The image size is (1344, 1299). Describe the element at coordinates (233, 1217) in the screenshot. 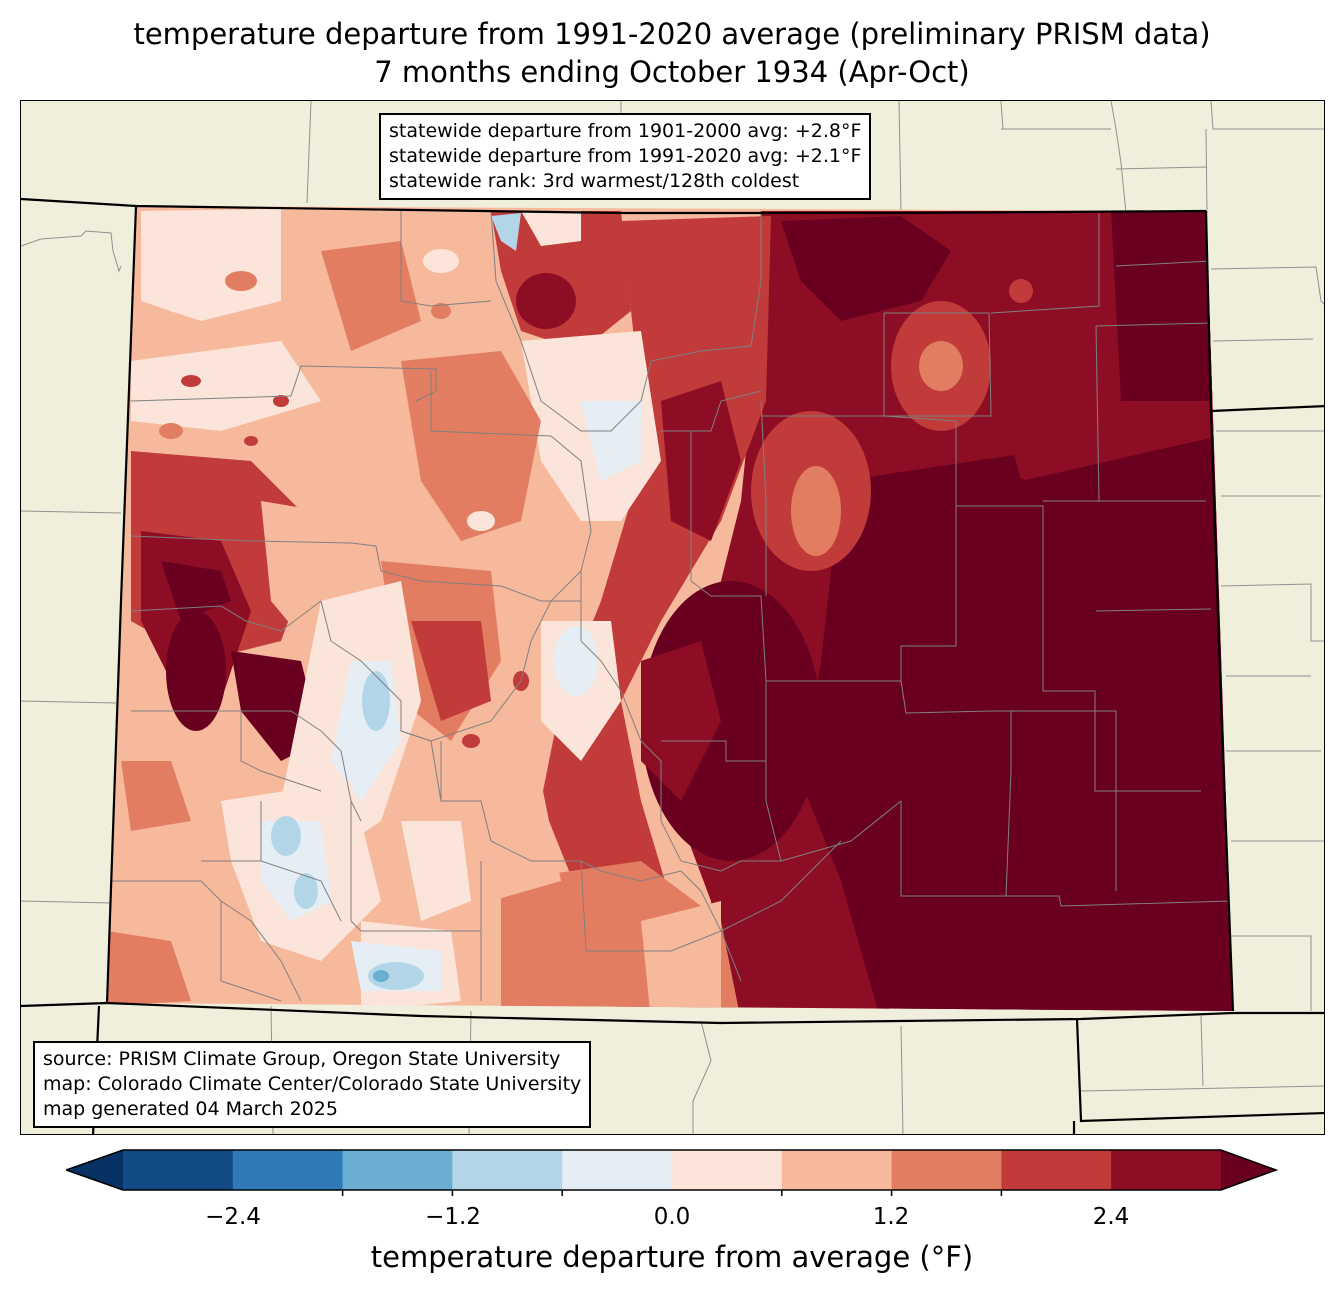

I see `colorbar-tick-neg-2-4: −2.4` at that location.